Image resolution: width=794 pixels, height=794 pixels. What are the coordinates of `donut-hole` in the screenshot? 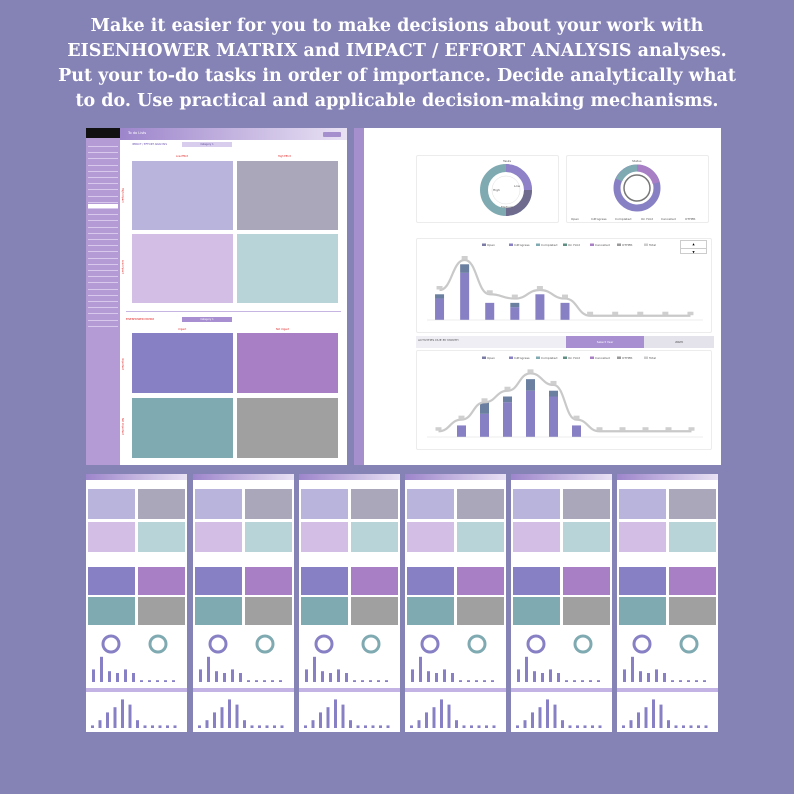 It's located at (506, 190).